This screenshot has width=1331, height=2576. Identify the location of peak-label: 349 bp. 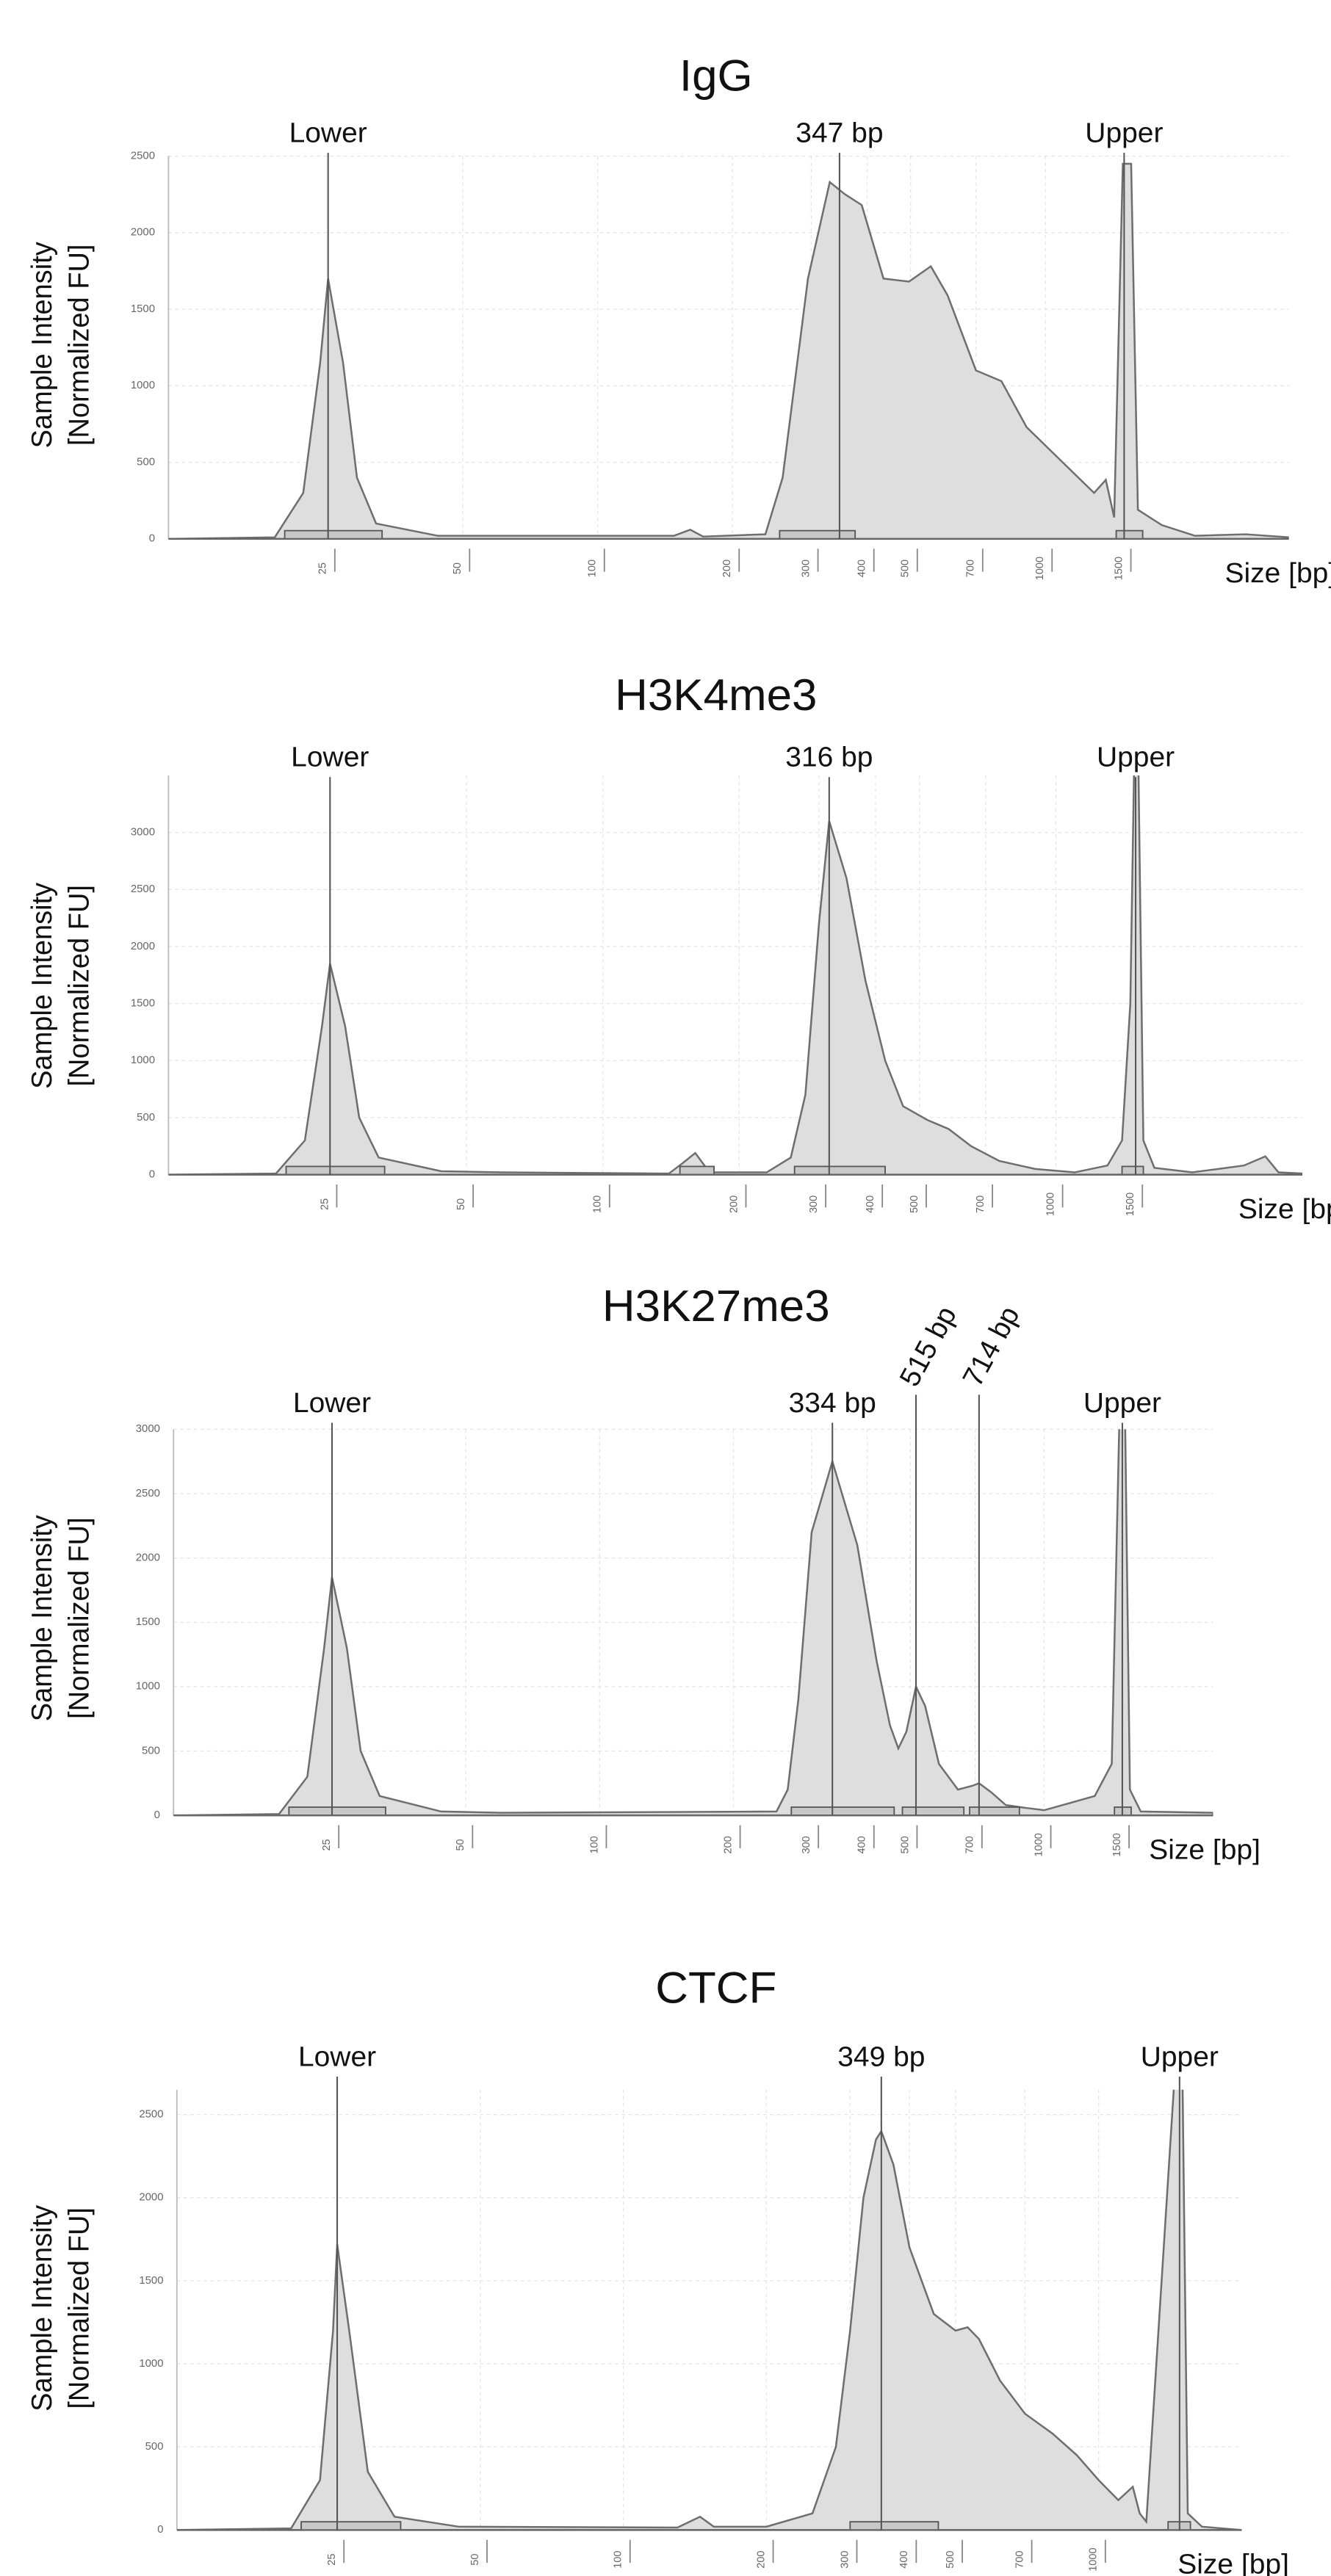
(881, 2056).